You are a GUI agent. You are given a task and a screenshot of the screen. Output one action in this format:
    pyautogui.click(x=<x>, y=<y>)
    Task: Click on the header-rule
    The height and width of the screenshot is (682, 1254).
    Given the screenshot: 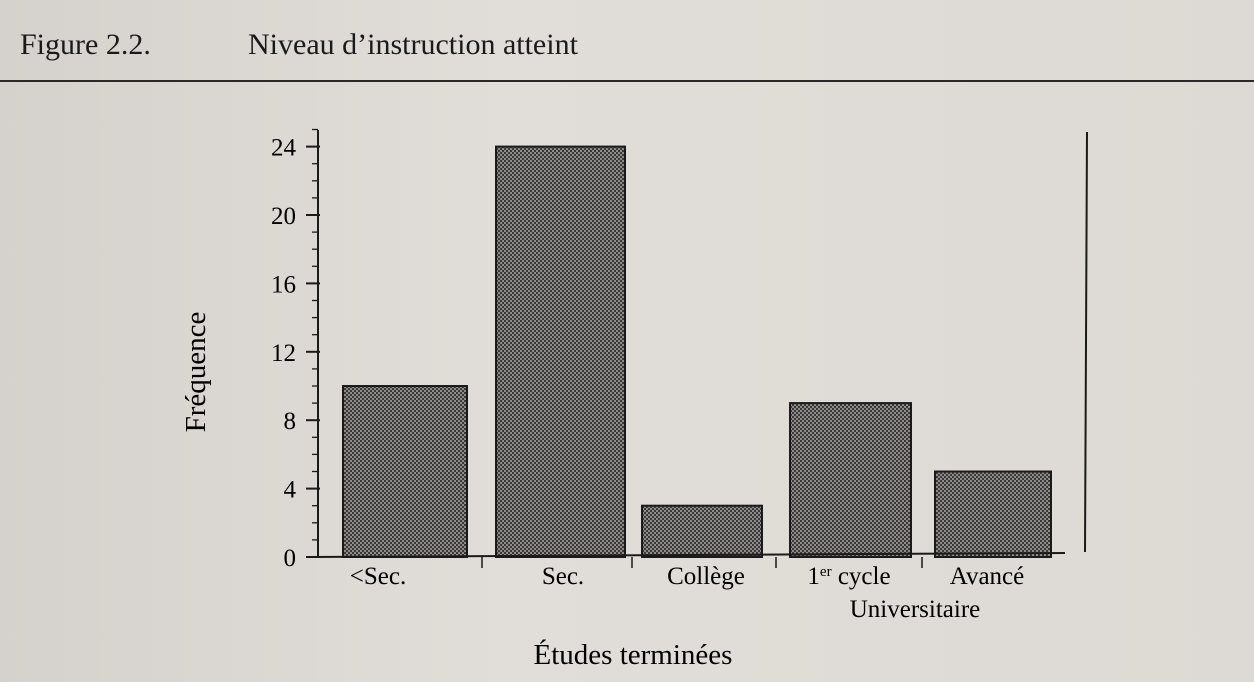 What is the action you would take?
    pyautogui.click(x=627, y=81)
    